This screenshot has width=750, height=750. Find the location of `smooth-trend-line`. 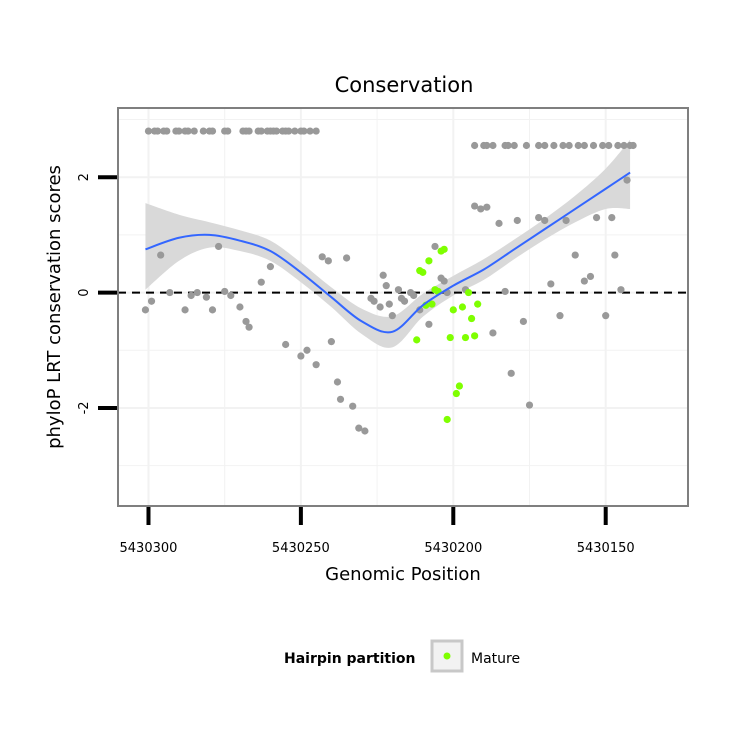

smooth-trend-line is located at coordinates (388, 252).